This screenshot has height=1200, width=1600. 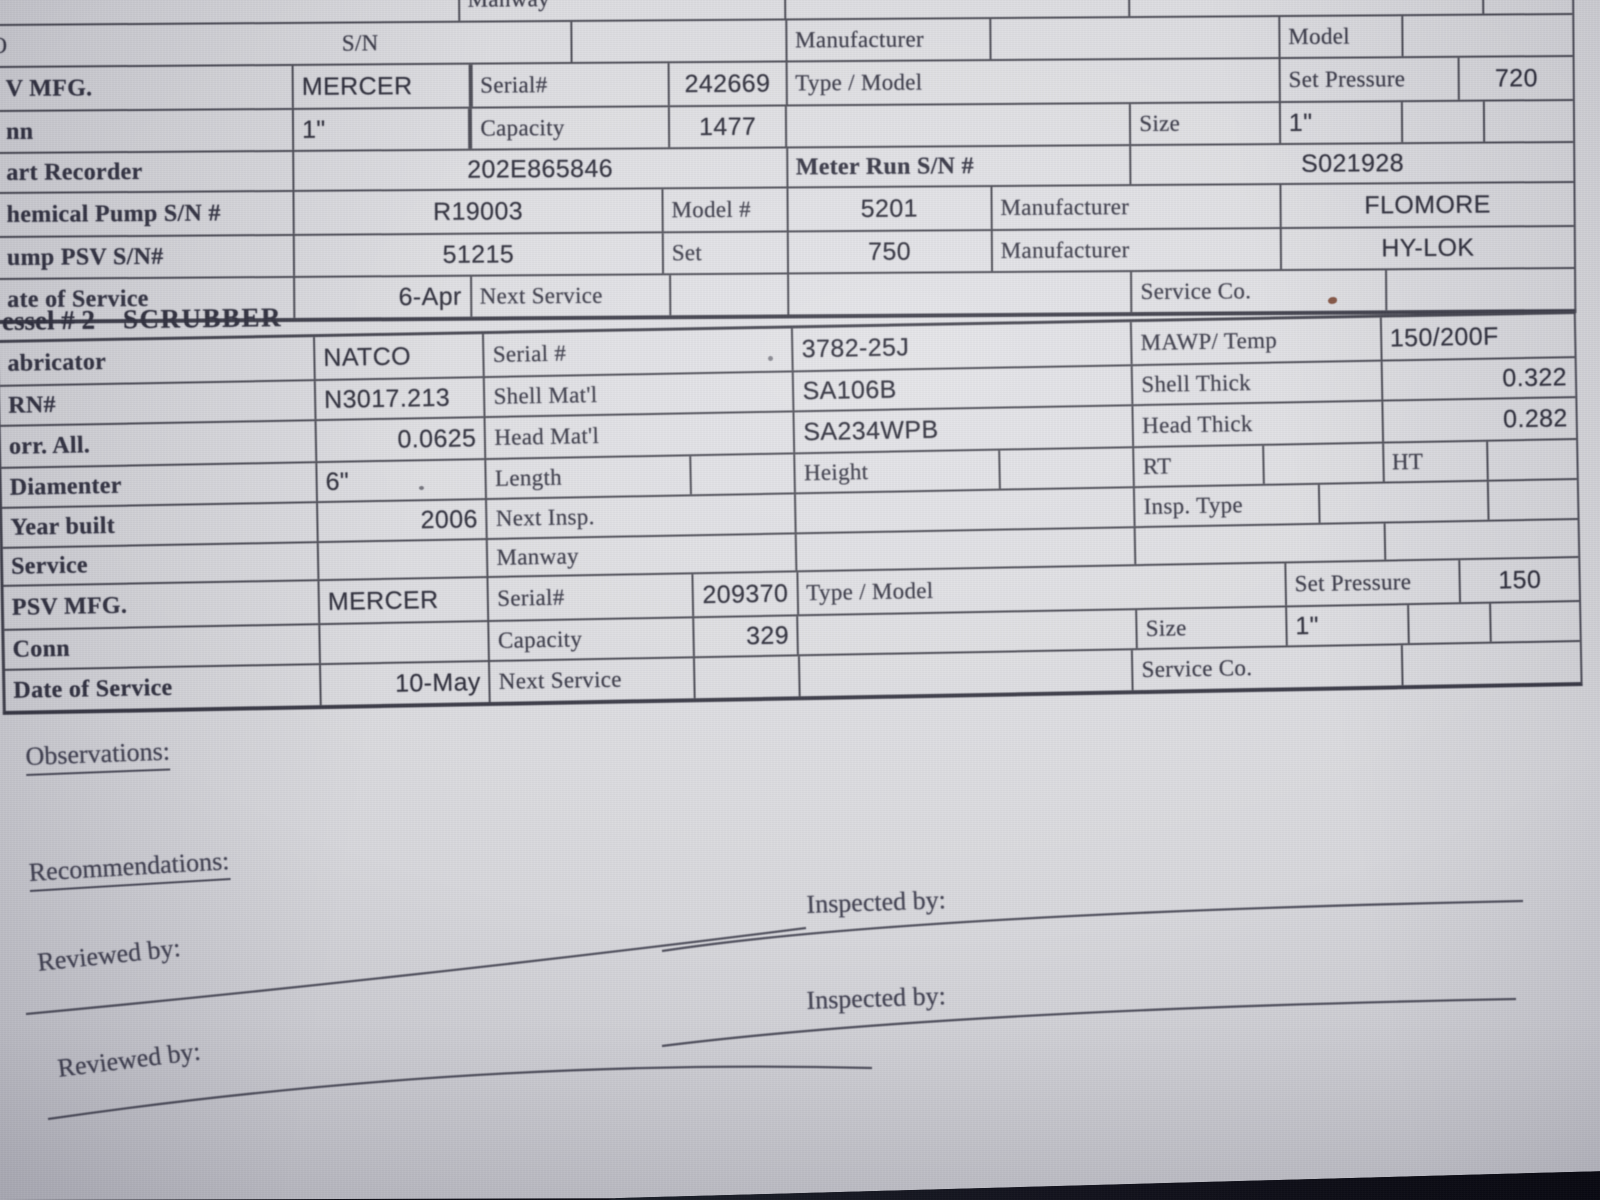 What do you see at coordinates (540, 169) in the screenshot?
I see `cell-text: 202E865846` at bounding box center [540, 169].